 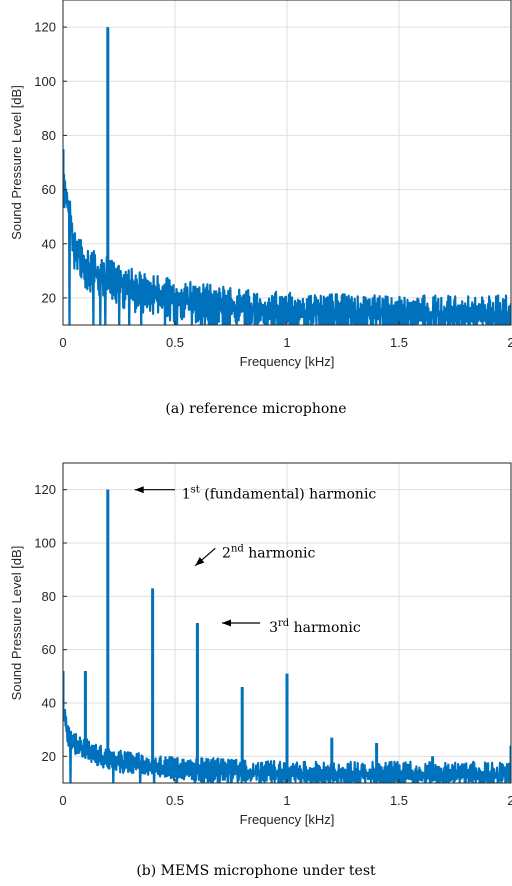 I want to click on annotation-ordinal: 2, so click(x=226, y=553).